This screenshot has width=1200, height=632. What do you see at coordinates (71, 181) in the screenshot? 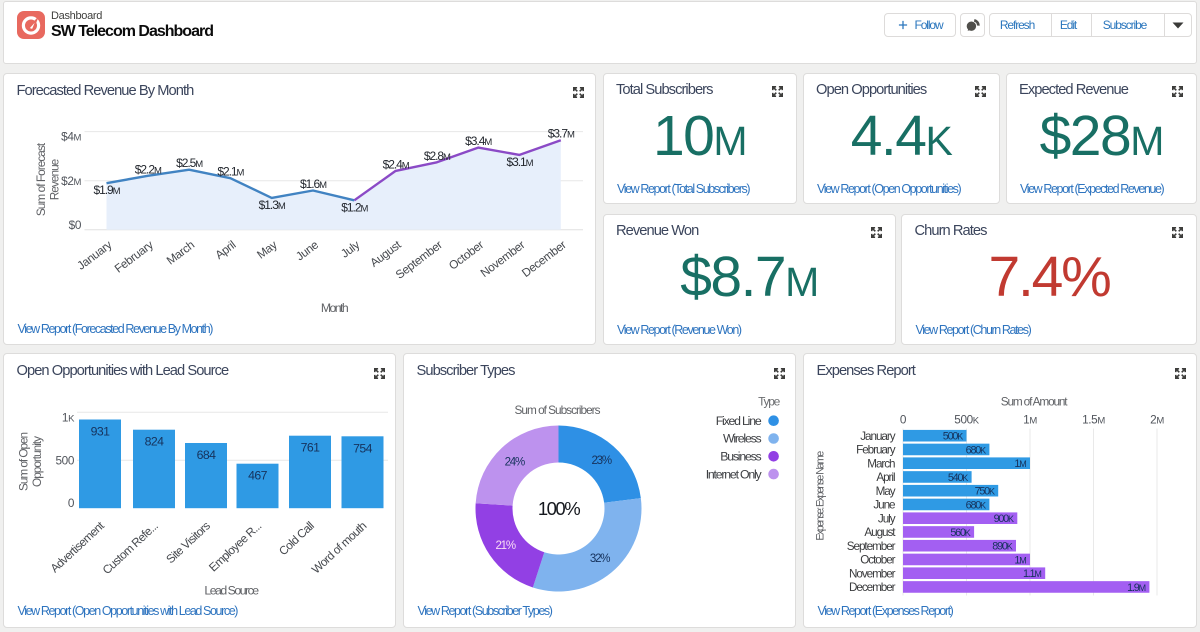
I see `svg-text: $2M` at bounding box center [71, 181].